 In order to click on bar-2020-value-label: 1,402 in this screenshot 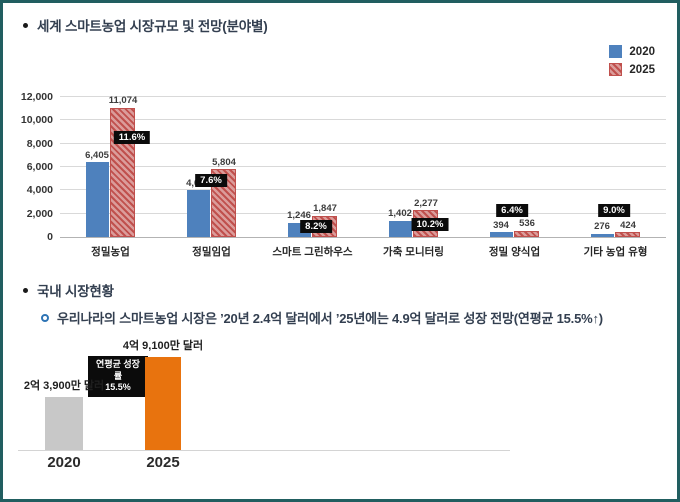, I will do `click(400, 214)`.